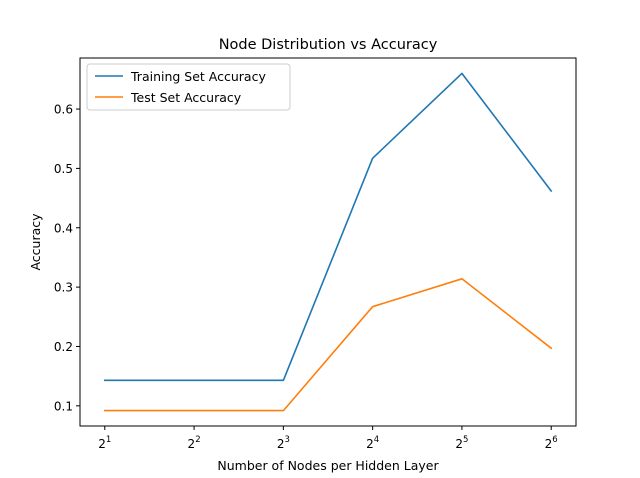 This screenshot has height=478, width=640. Describe the element at coordinates (63, 110) in the screenshot. I see `y-tick-label: 0.6` at that location.